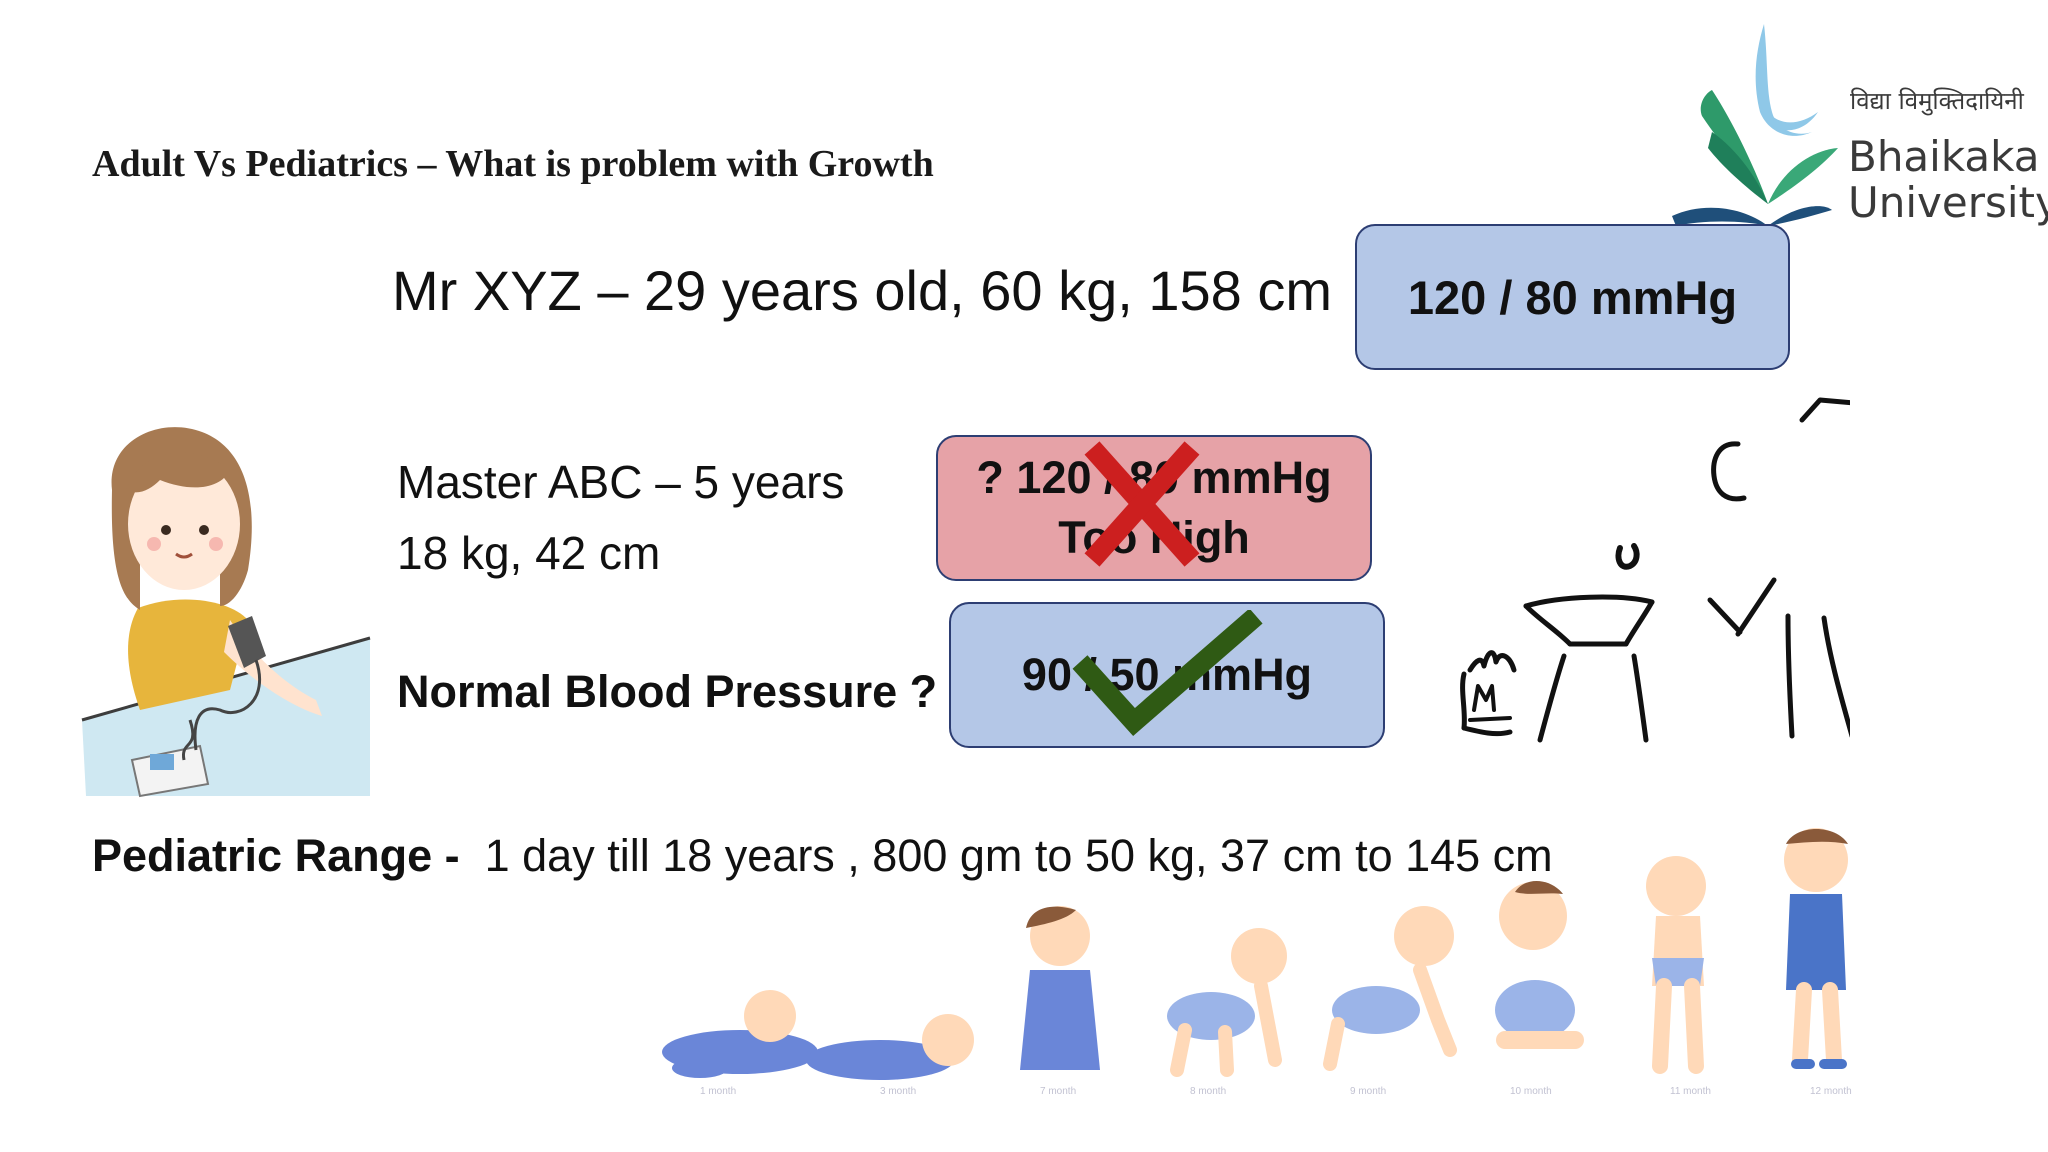 The image size is (2048, 1152). I want to click on adult-bp-value: 120 / 80 mmHg, so click(1572, 297).